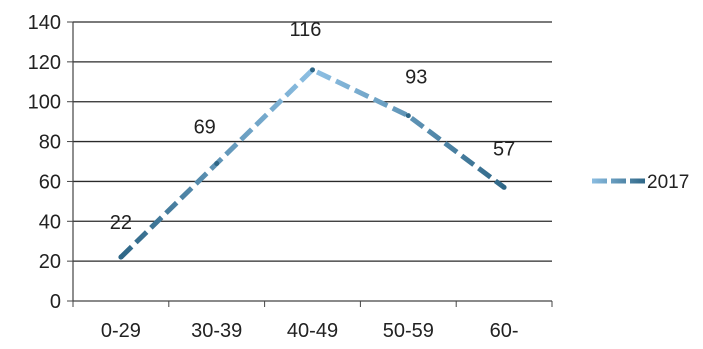  Describe the element at coordinates (44, 162) in the screenshot. I see `y-axis-tick-labels: 0 20 40 60 80 100 120 140` at that location.